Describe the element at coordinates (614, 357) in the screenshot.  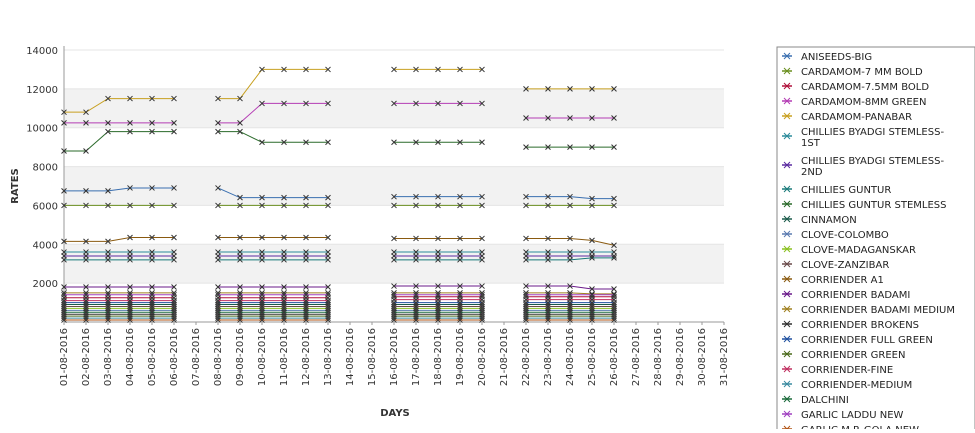
I see `x-tick-label: 26-08-2016` at that location.